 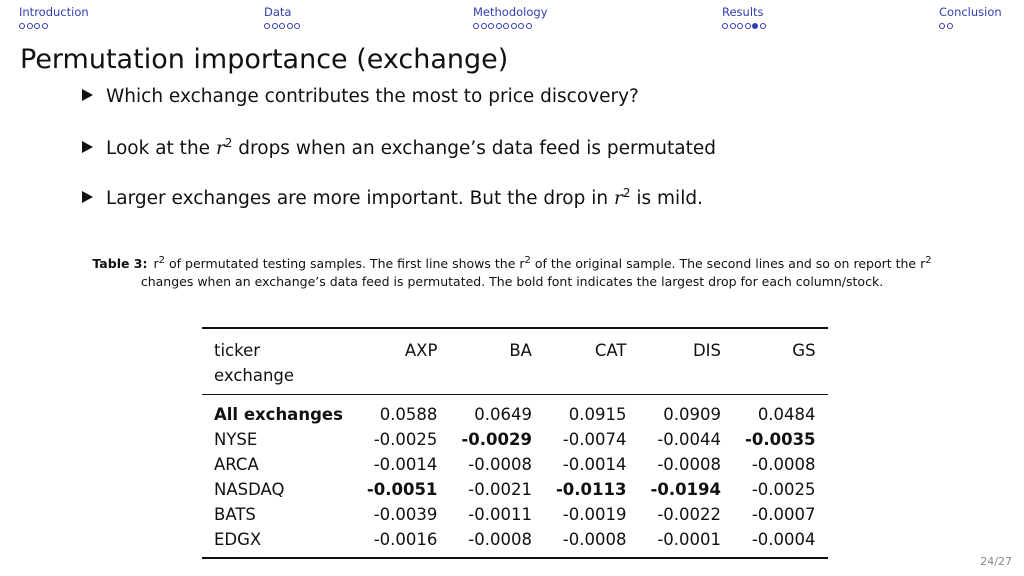 What do you see at coordinates (591, 345) in the screenshot?
I see `column-header: CAT` at bounding box center [591, 345].